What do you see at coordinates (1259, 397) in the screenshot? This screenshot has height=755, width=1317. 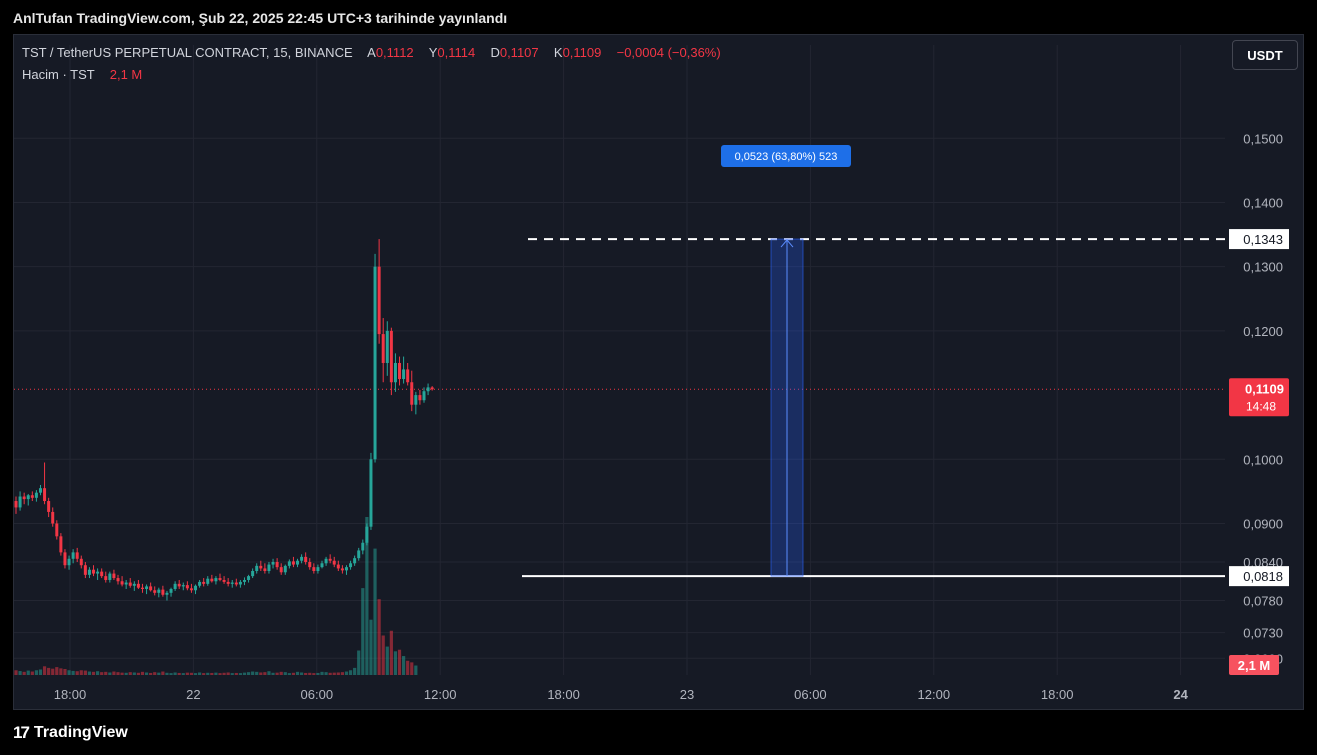 I see `last-price-tag` at bounding box center [1259, 397].